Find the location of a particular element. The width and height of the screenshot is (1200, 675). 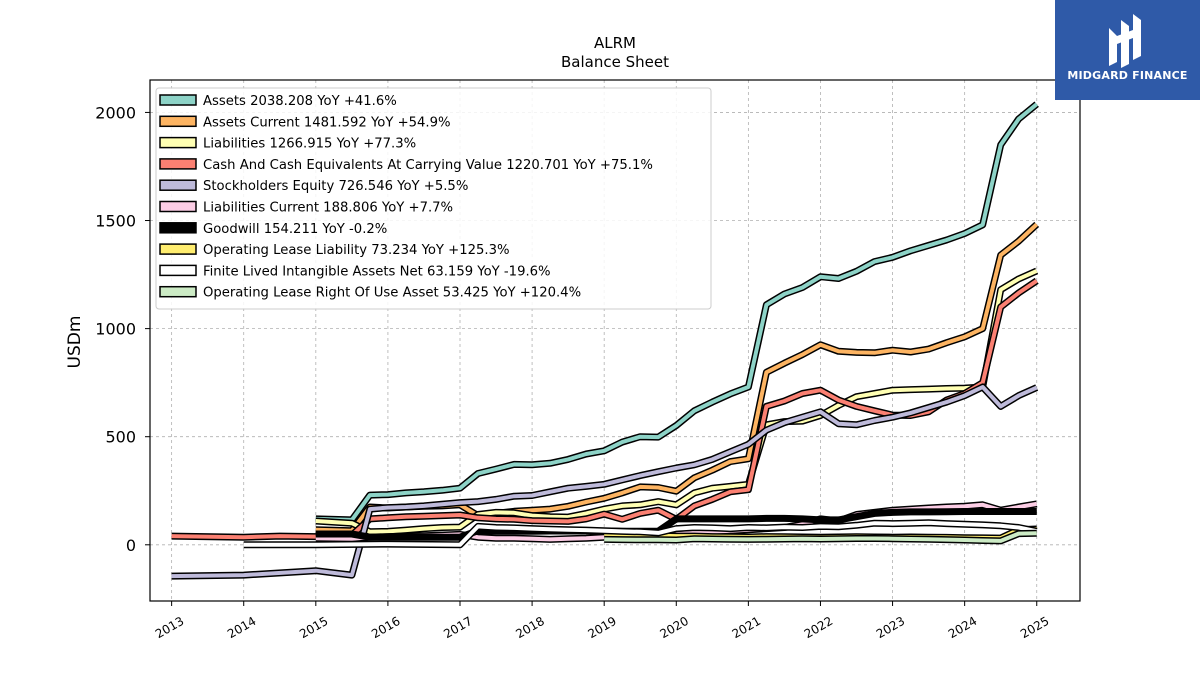

legend-entry: Liabilities 1266.915 YoY +77.3% is located at coordinates (309, 144).